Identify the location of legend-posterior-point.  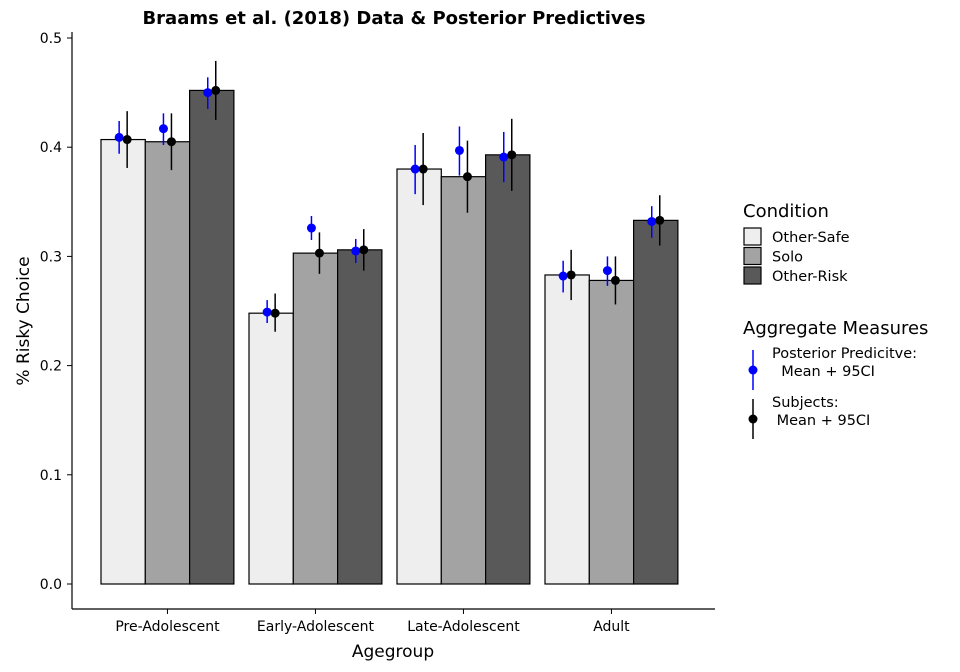
(753, 370).